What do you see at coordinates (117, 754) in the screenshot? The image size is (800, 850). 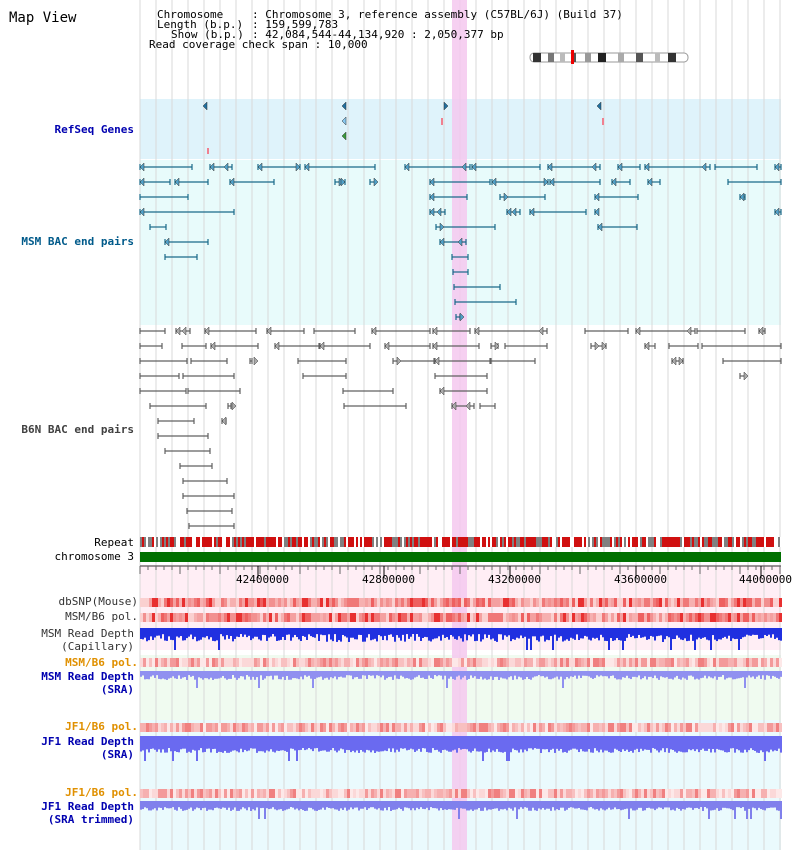 I see `label-jf1-read-depth-sra-sub: (SRA)` at bounding box center [117, 754].